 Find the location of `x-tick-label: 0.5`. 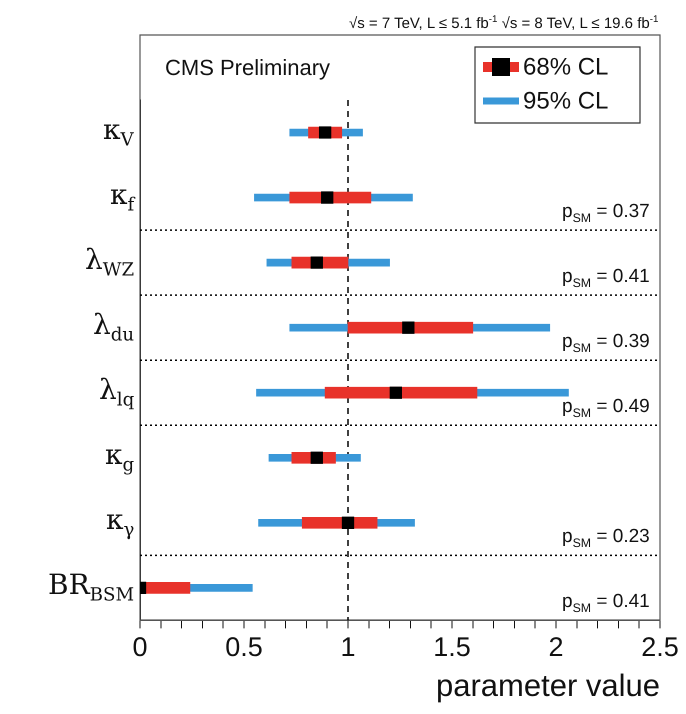

x-tick-label: 0.5 is located at coordinates (244, 647).